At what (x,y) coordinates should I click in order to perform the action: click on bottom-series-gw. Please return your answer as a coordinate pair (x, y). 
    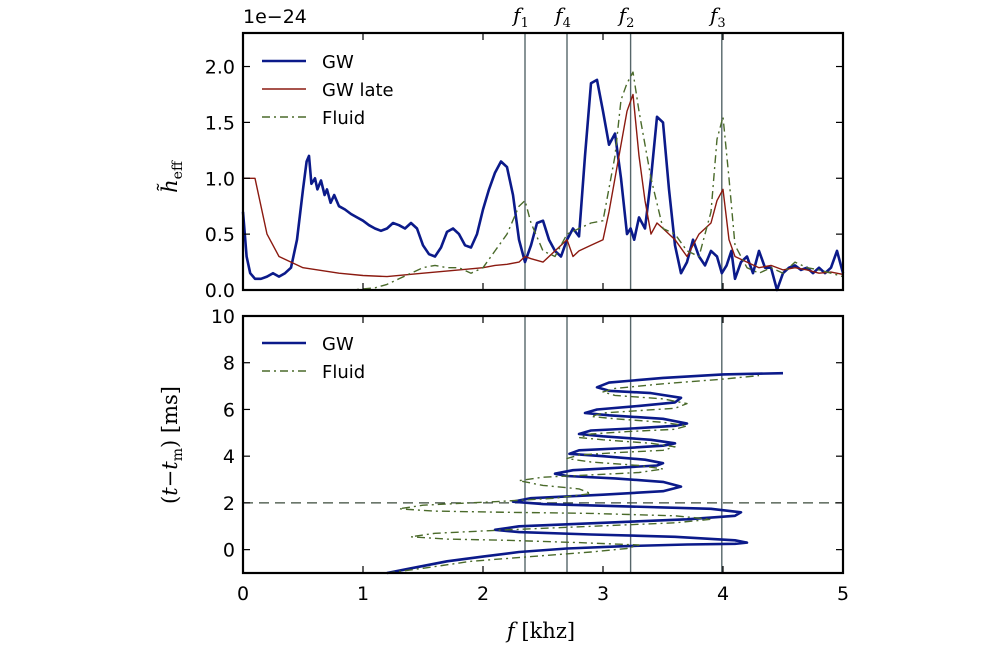
    Looking at the image, I should click on (585, 473).